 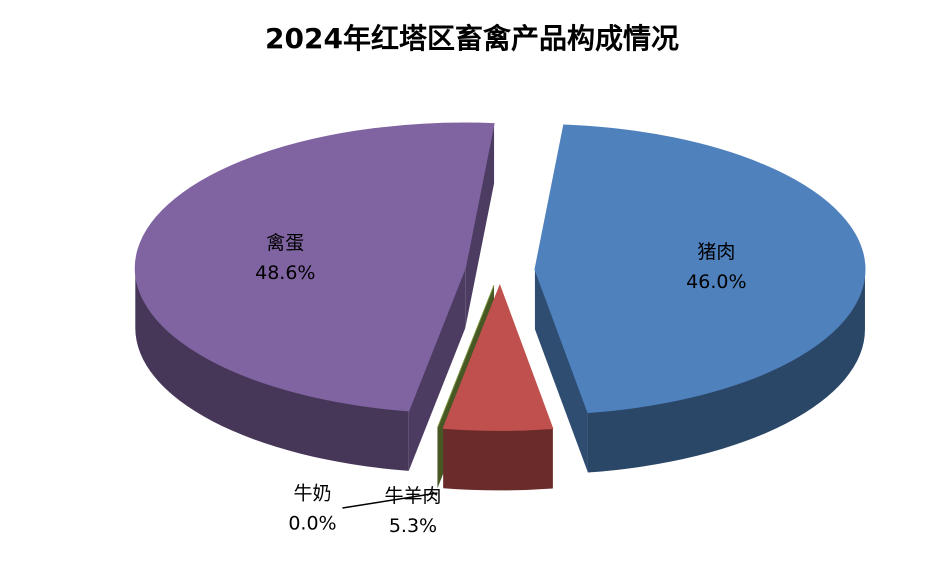 What do you see at coordinates (285, 243) in the screenshot?
I see `data-label-name: 禽蛋` at bounding box center [285, 243].